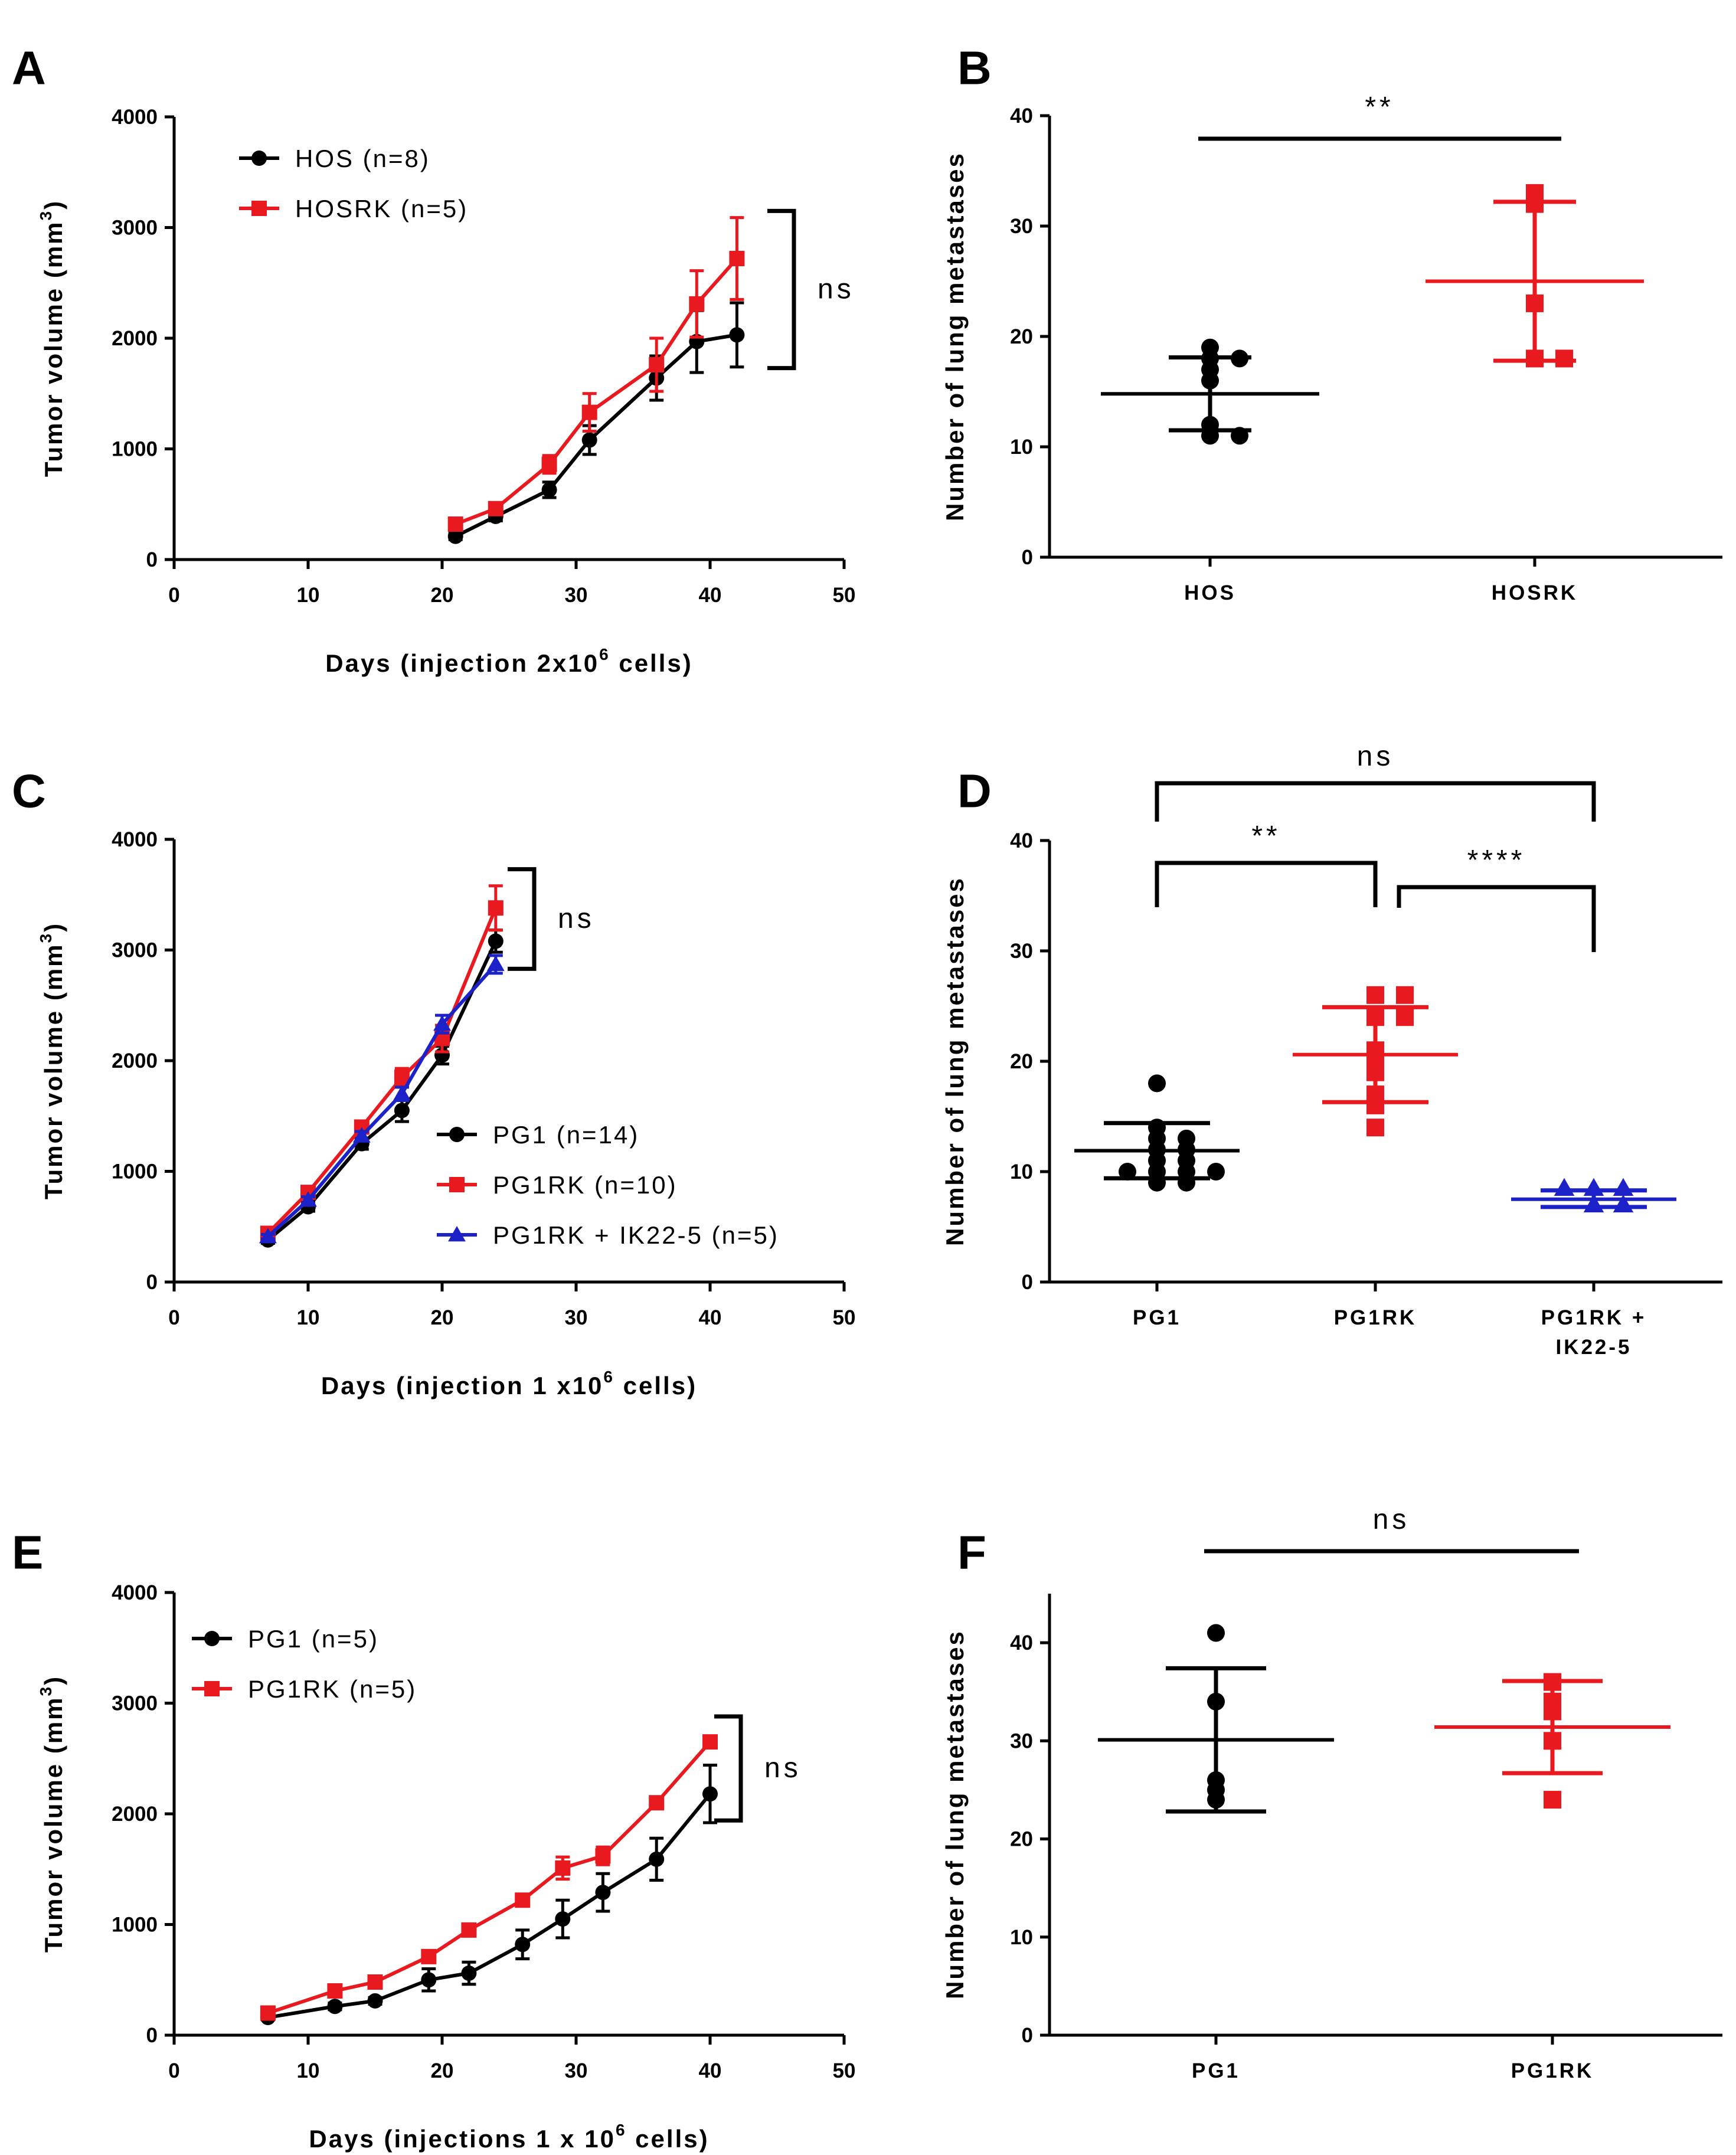  I want to click on legend-label: HOSRK (n=5), so click(381, 209).